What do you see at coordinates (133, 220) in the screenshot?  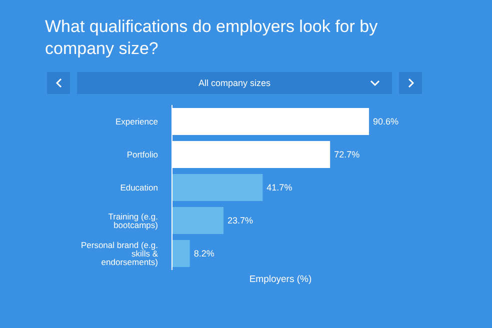 I see `y-tick-label: Training (e.g. bootcamps)` at bounding box center [133, 220].